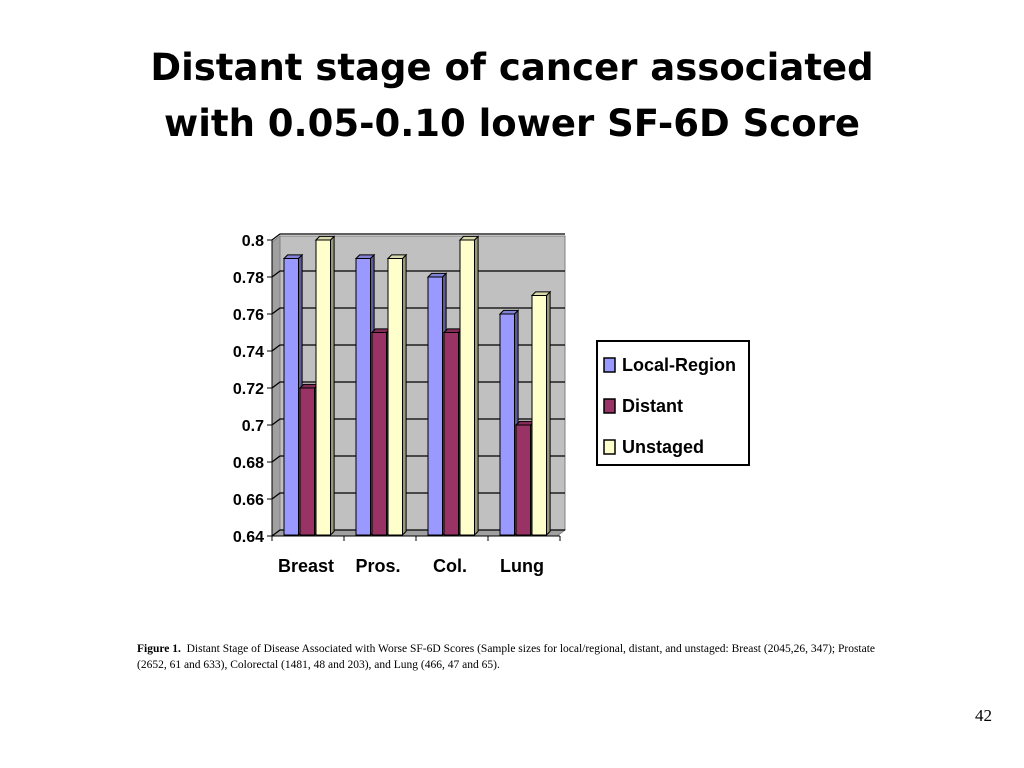 The width and height of the screenshot is (1024, 768). I want to click on legend-label: Local-Region, so click(679, 365).